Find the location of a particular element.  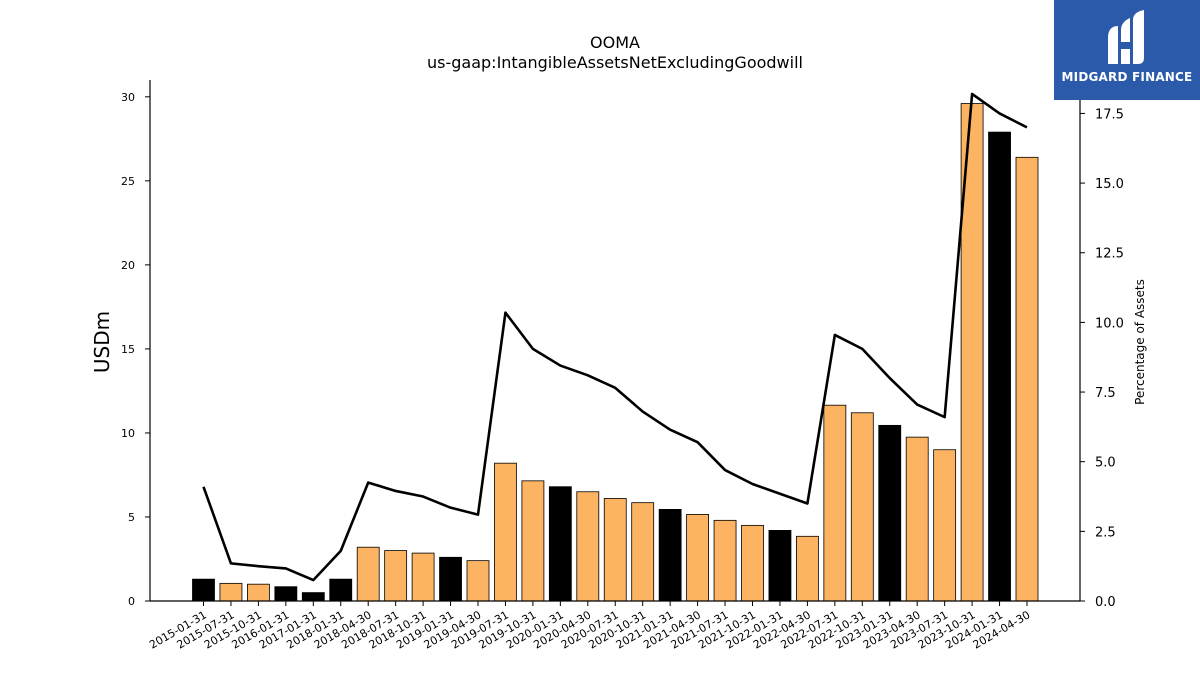

midgard-logo-icon is located at coordinates (1126, 37).